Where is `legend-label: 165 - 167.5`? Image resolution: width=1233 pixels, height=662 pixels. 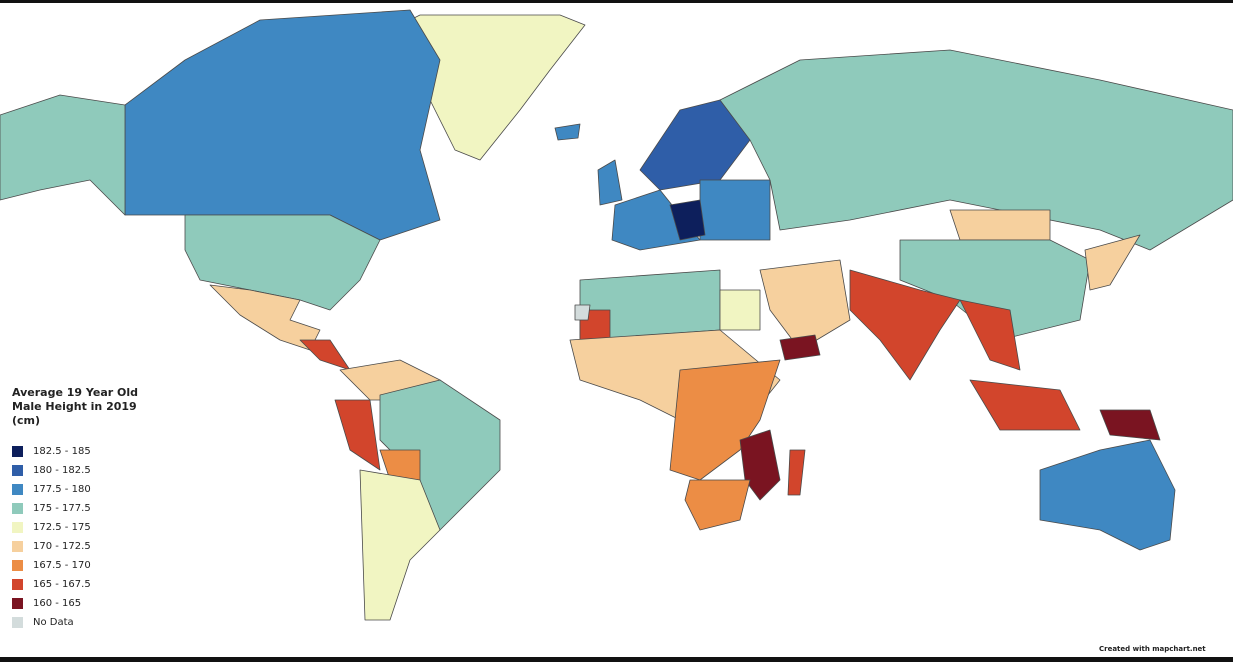 legend-label: 165 - 167.5 is located at coordinates (62, 584).